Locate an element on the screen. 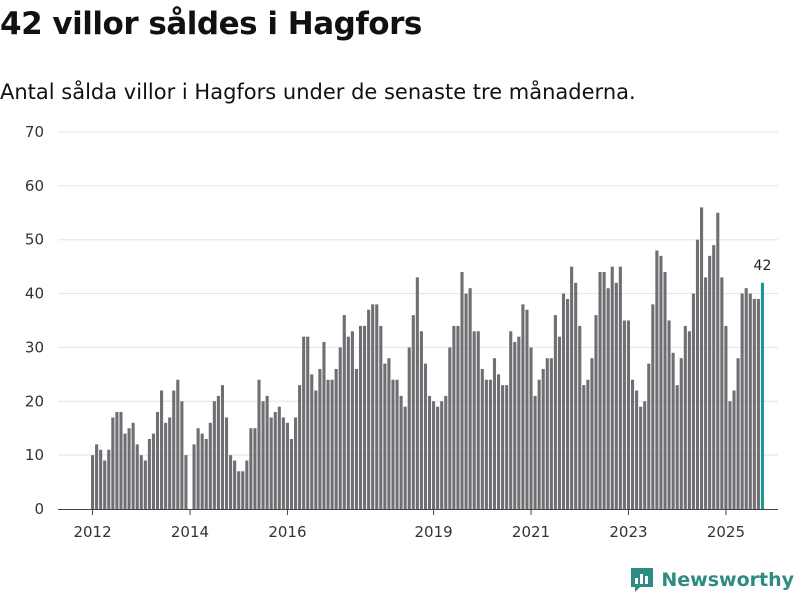 This screenshot has width=800, height=600. x-tick-label: 2014 is located at coordinates (190, 532).